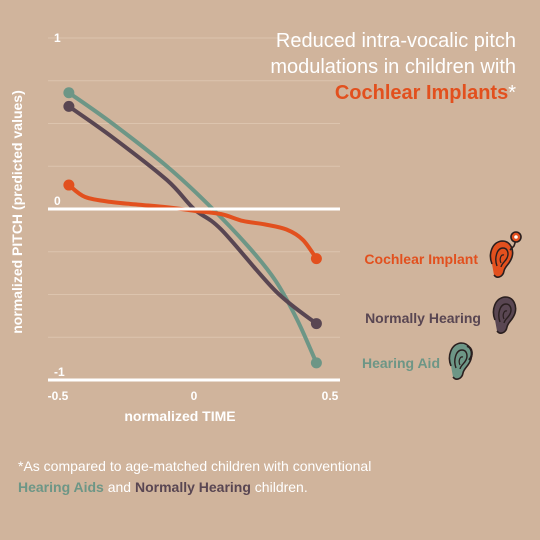 The image size is (540, 540). Describe the element at coordinates (504, 315) in the screenshot. I see `normally-hearing-ear-icon` at that location.